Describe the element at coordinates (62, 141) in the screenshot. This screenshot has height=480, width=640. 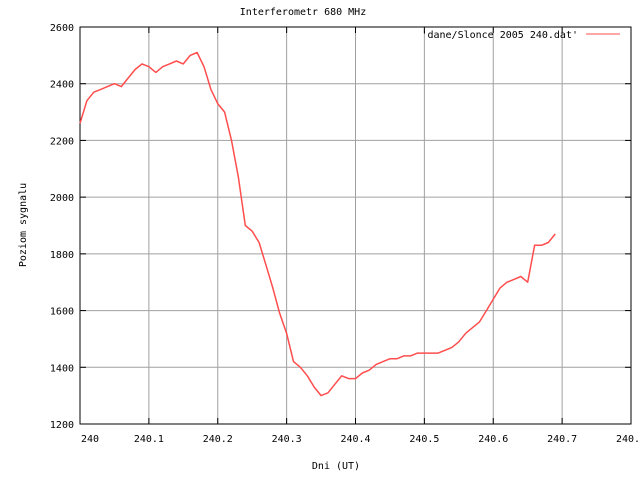
I see `y-tick-label: 2200` at that location.